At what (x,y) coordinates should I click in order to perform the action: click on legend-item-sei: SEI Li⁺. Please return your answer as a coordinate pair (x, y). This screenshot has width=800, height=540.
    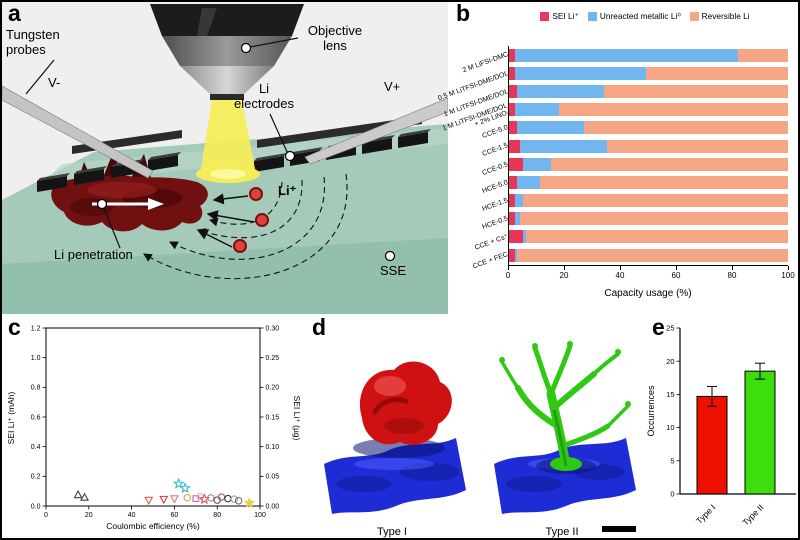
    Looking at the image, I should click on (559, 16).